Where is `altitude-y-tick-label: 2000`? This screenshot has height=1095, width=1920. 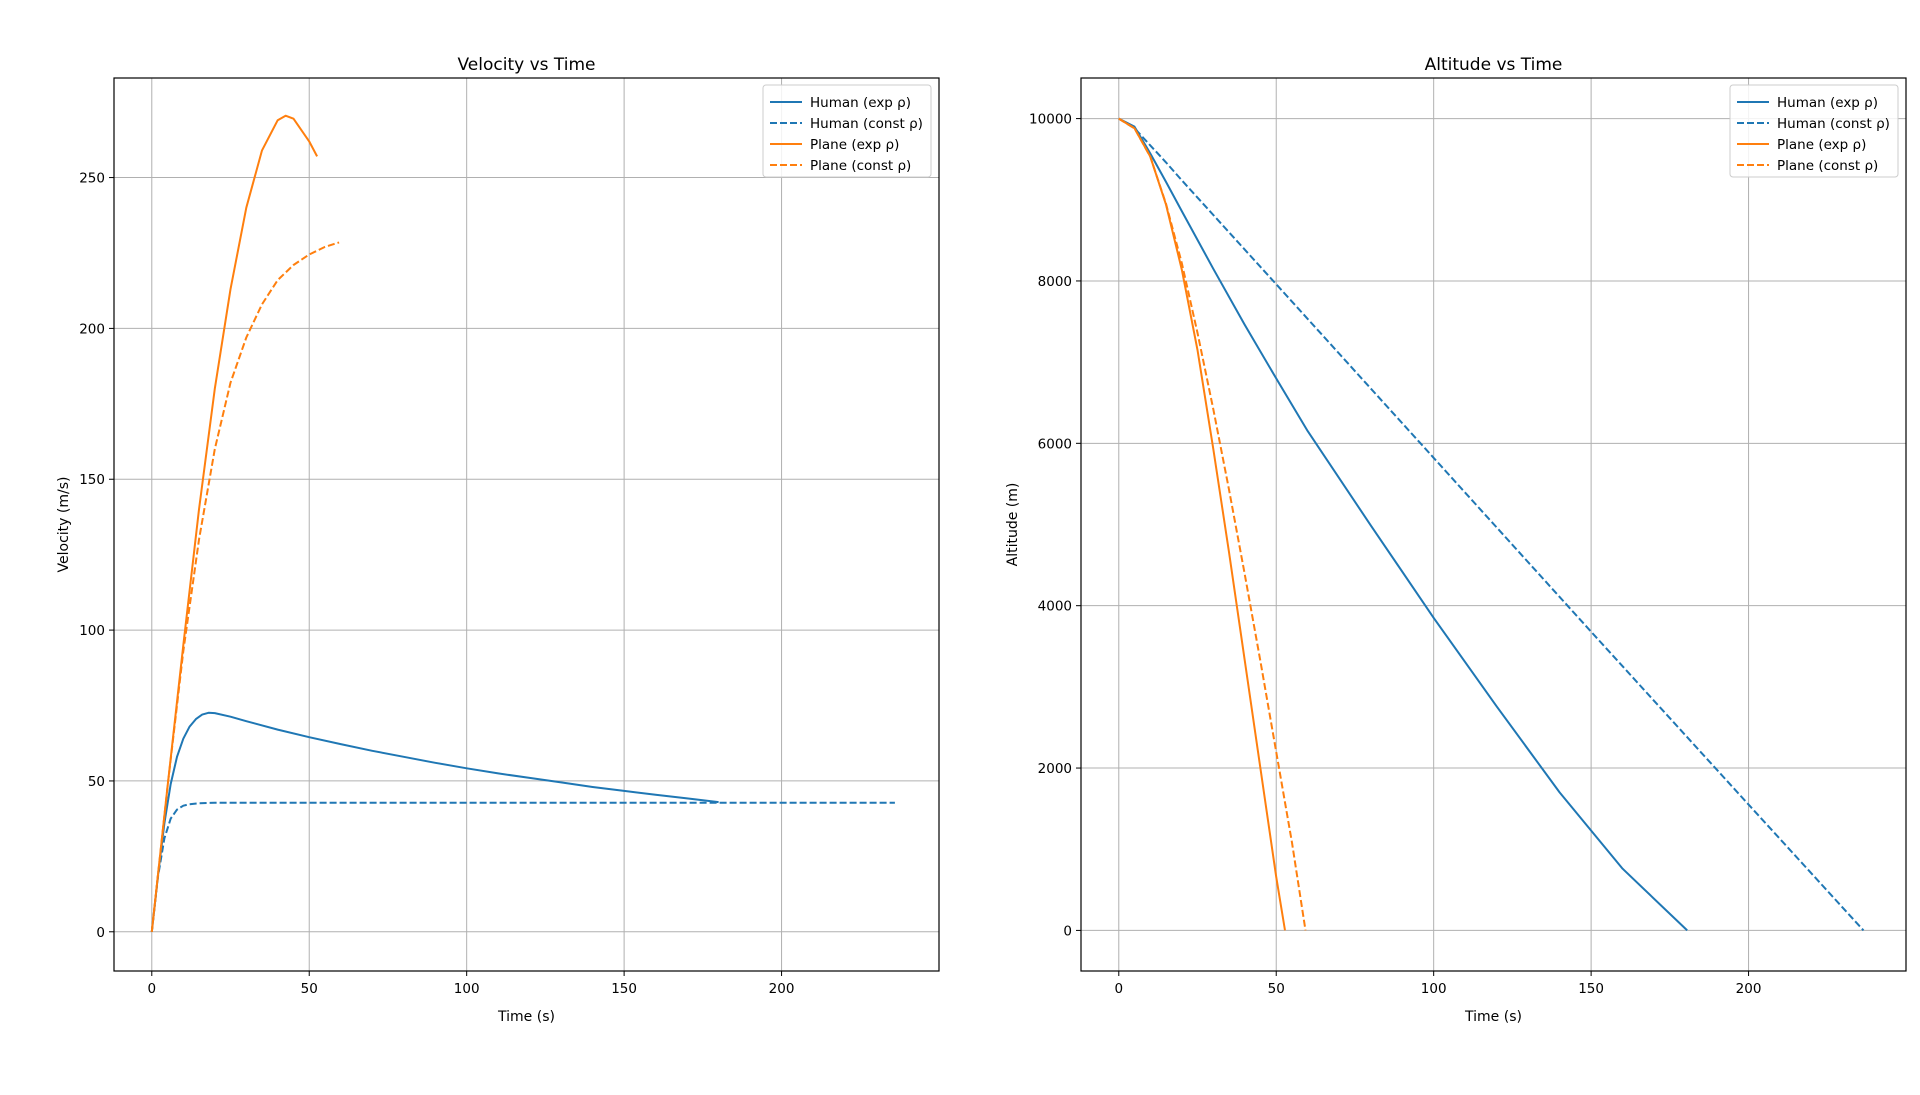
altitude-y-tick-label: 2000 is located at coordinates (1055, 769).